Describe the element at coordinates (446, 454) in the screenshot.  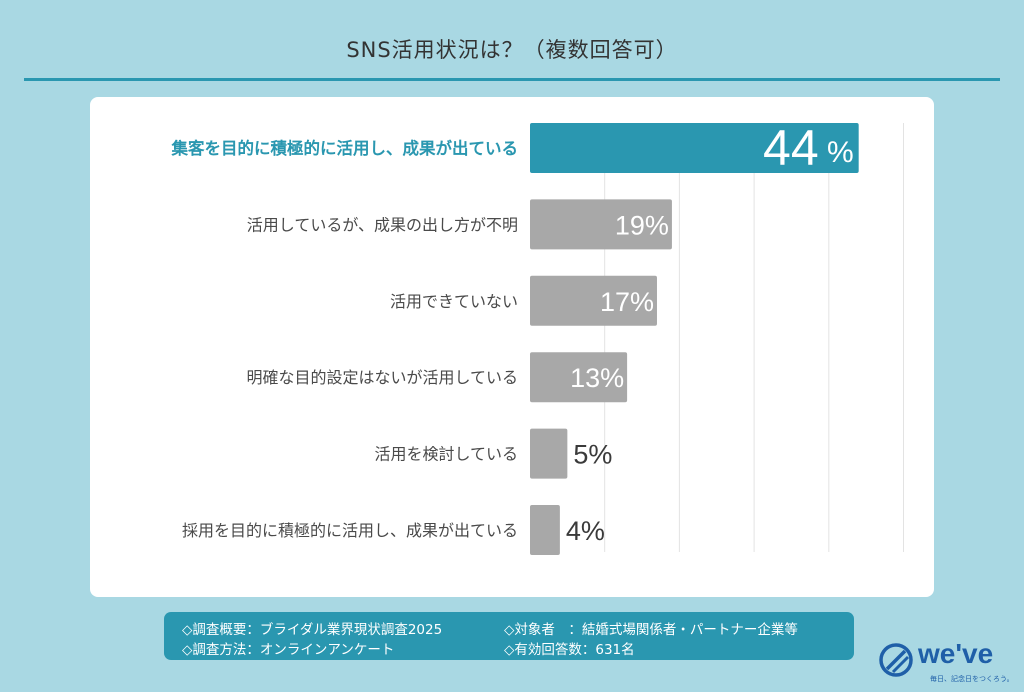
I see `category-label: 活用を検討している` at that location.